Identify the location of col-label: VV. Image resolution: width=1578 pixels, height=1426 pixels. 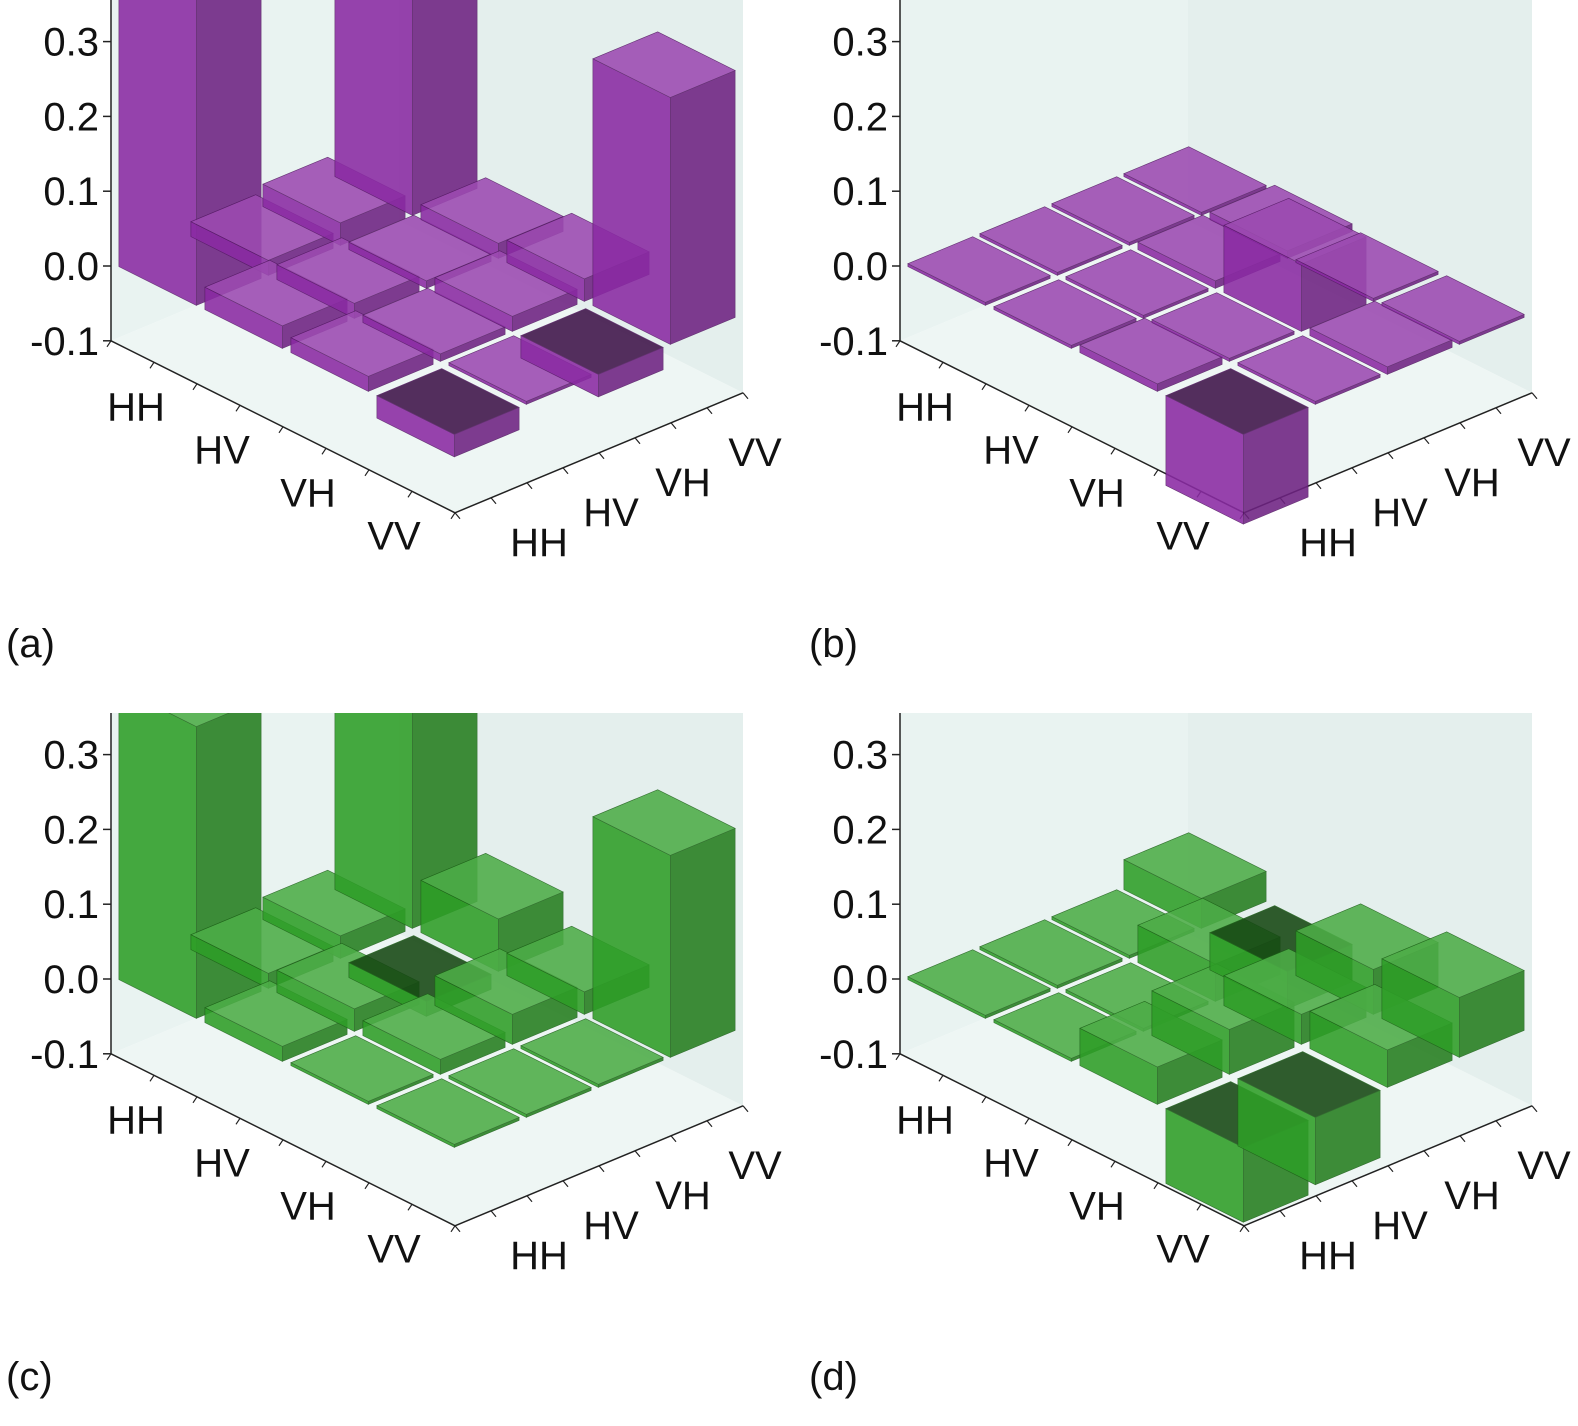
(1544, 1166).